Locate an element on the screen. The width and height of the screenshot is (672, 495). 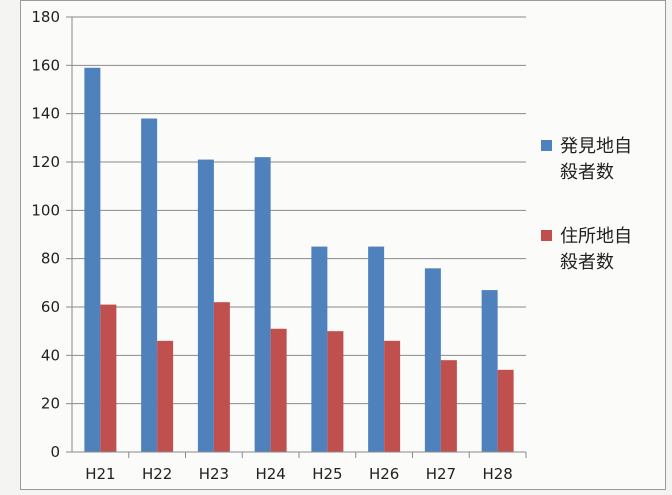
y-tick-label: 60 is located at coordinates (50, 307).